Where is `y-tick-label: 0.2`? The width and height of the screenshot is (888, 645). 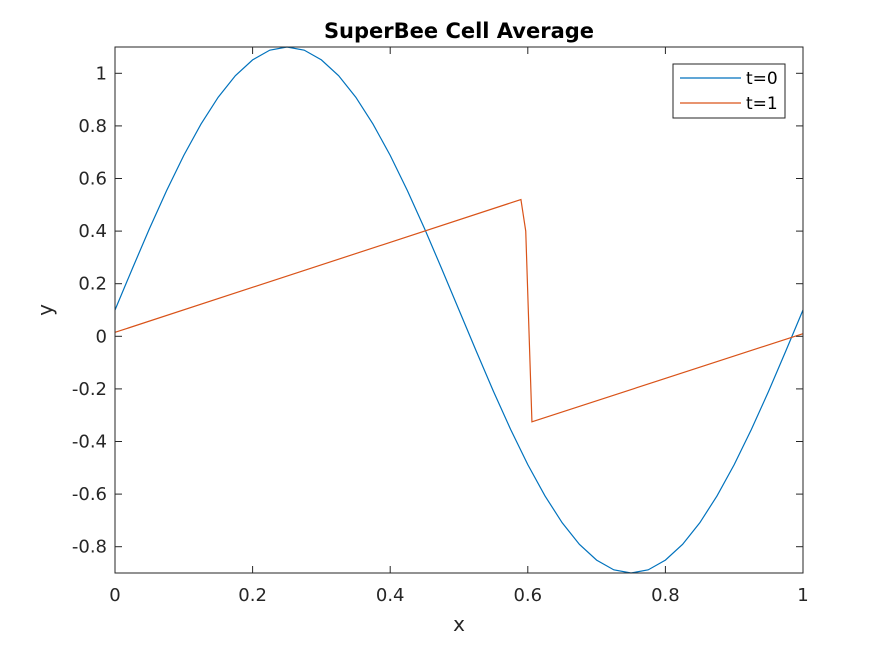
y-tick-label: 0.2 is located at coordinates (92, 284).